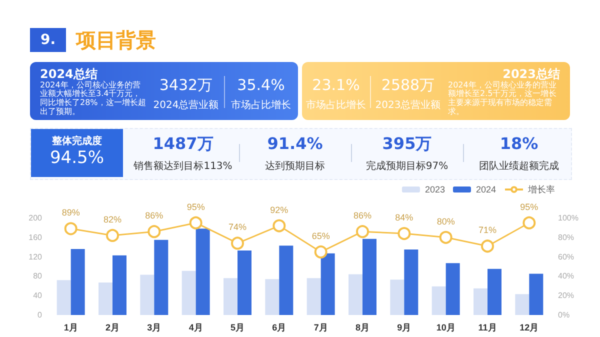 This screenshot has height=337, width=600. I want to click on y2-tick-label: 80%, so click(566, 237).